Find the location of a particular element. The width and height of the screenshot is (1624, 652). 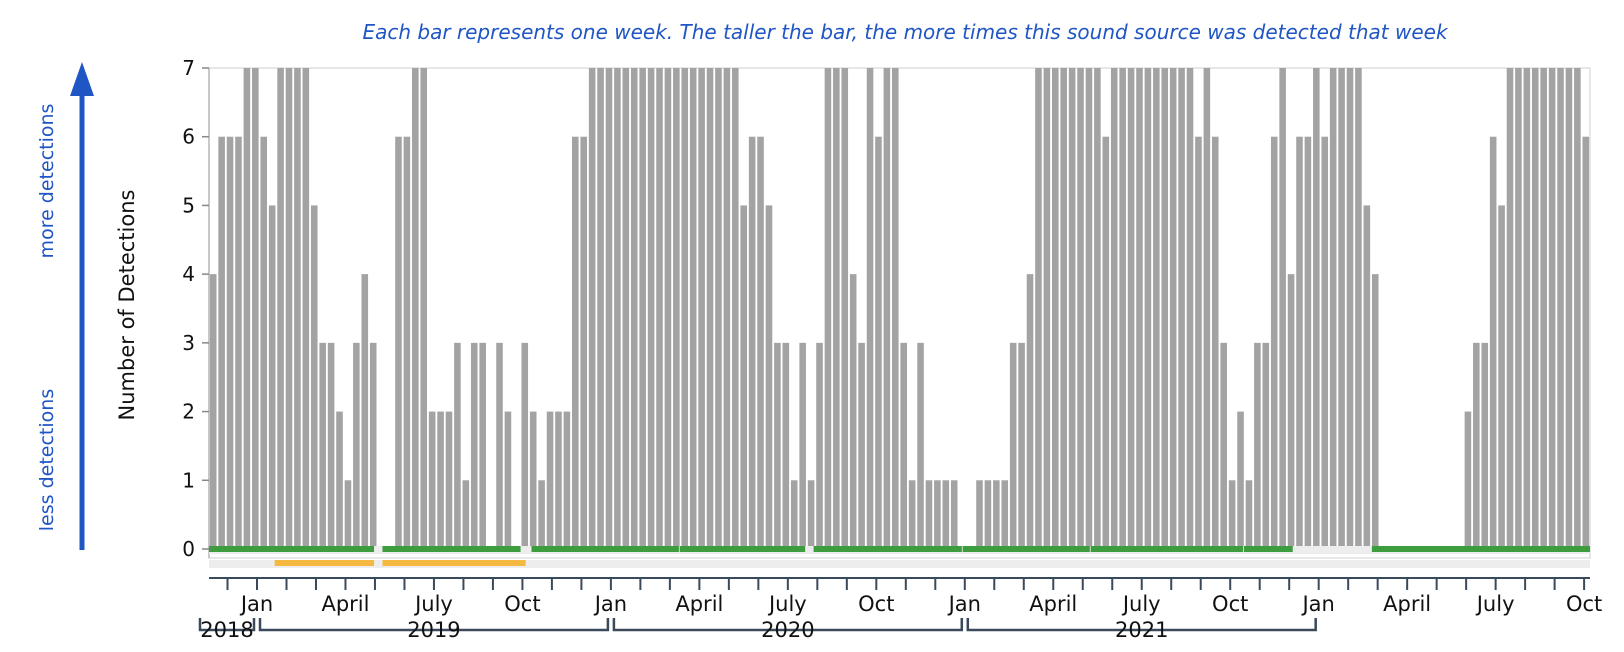

y-tick-label: 0 is located at coordinates (188, 549).